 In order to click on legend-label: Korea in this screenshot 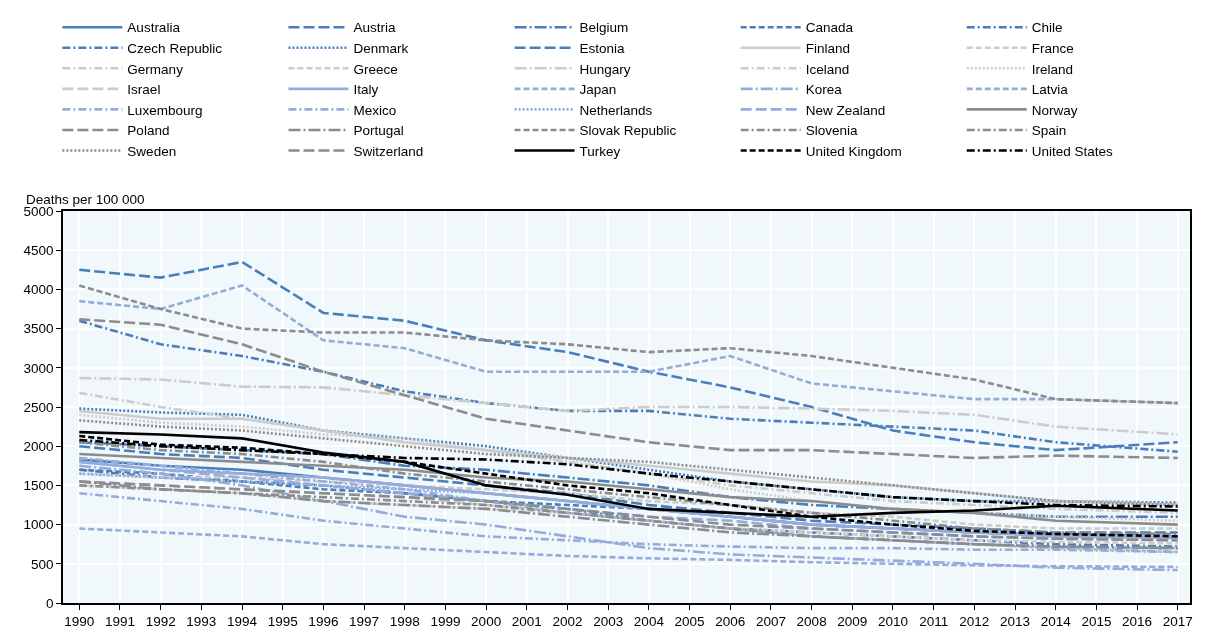, I will do `click(824, 90)`.